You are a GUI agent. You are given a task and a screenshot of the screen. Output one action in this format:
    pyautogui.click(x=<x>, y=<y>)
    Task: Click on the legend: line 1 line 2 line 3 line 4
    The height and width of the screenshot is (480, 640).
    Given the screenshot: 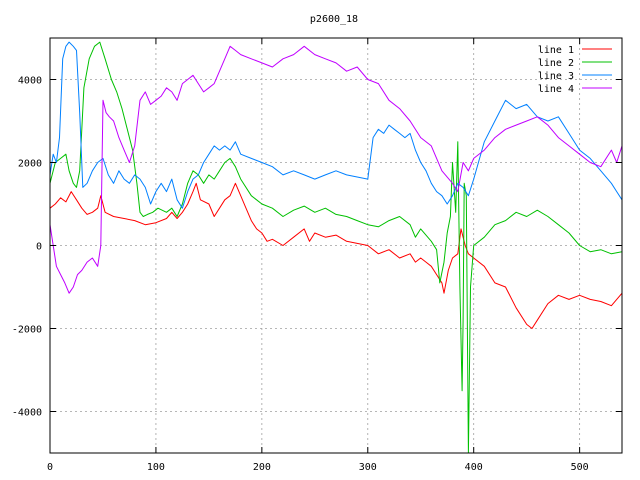 What is the action you would take?
    pyautogui.click(x=575, y=70)
    